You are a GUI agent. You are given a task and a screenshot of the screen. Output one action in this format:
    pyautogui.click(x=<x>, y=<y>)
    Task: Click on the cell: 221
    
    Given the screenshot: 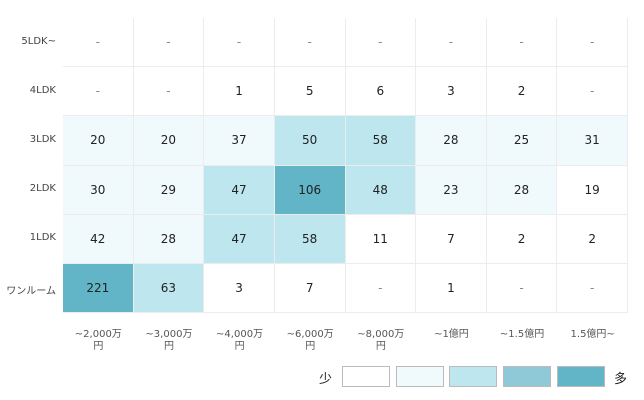 What is the action you would take?
    pyautogui.click(x=98, y=289)
    